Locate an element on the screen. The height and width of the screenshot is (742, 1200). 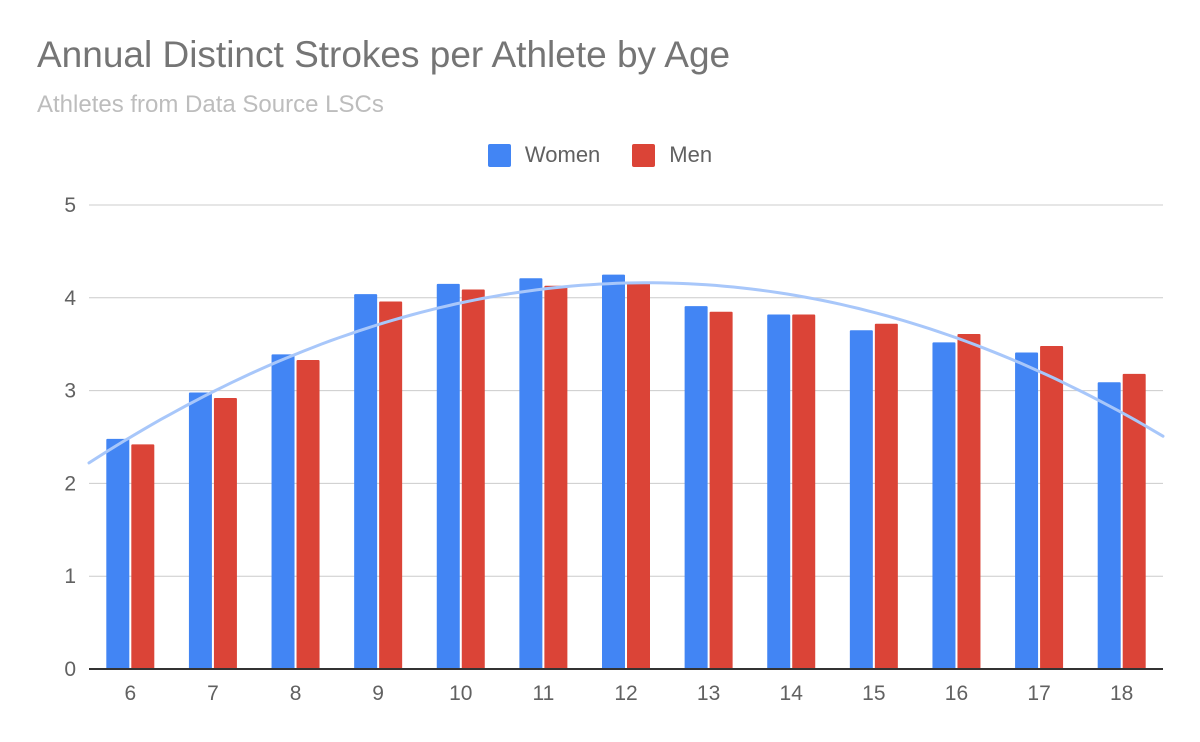
legend: Women Men is located at coordinates (600, 155).